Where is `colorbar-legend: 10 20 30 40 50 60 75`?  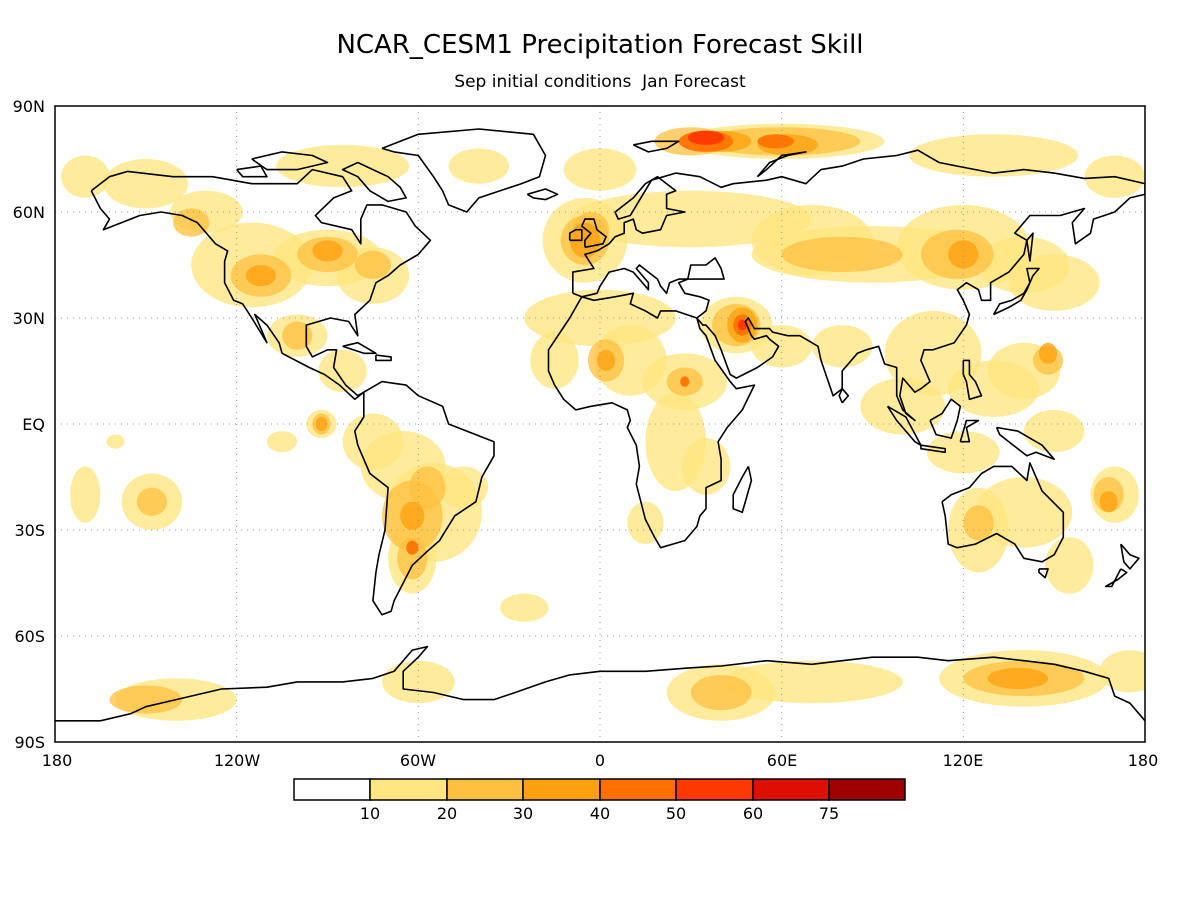
colorbar-legend: 10 20 30 40 50 60 75 is located at coordinates (599, 800).